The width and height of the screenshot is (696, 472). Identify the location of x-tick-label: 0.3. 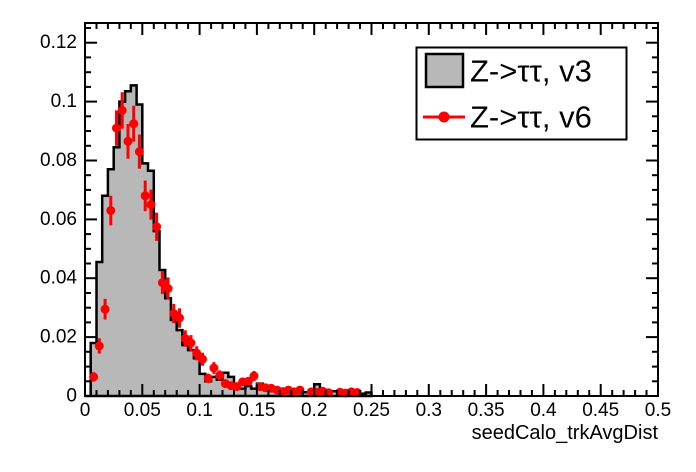
(429, 410).